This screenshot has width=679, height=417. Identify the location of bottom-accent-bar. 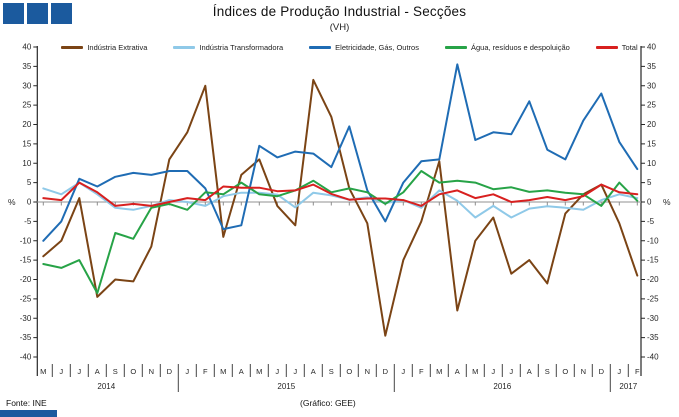
(28, 413).